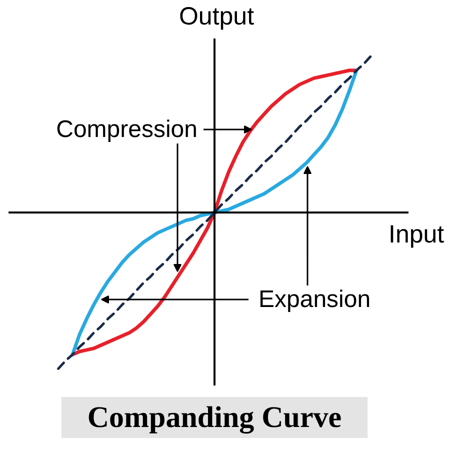 Image resolution: width=450 pixels, height=459 pixels. What do you see at coordinates (127, 129) in the screenshot?
I see `annotation: Compression` at bounding box center [127, 129].